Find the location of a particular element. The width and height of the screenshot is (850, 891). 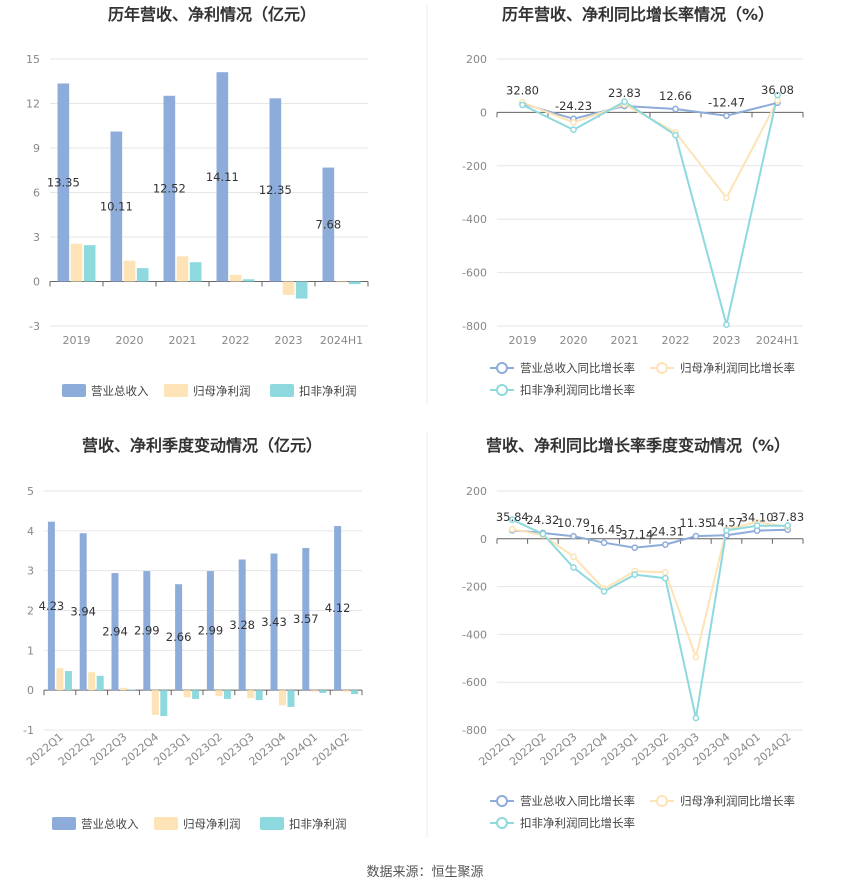

chart2-y-tick-label: -600 is located at coordinates (474, 273).